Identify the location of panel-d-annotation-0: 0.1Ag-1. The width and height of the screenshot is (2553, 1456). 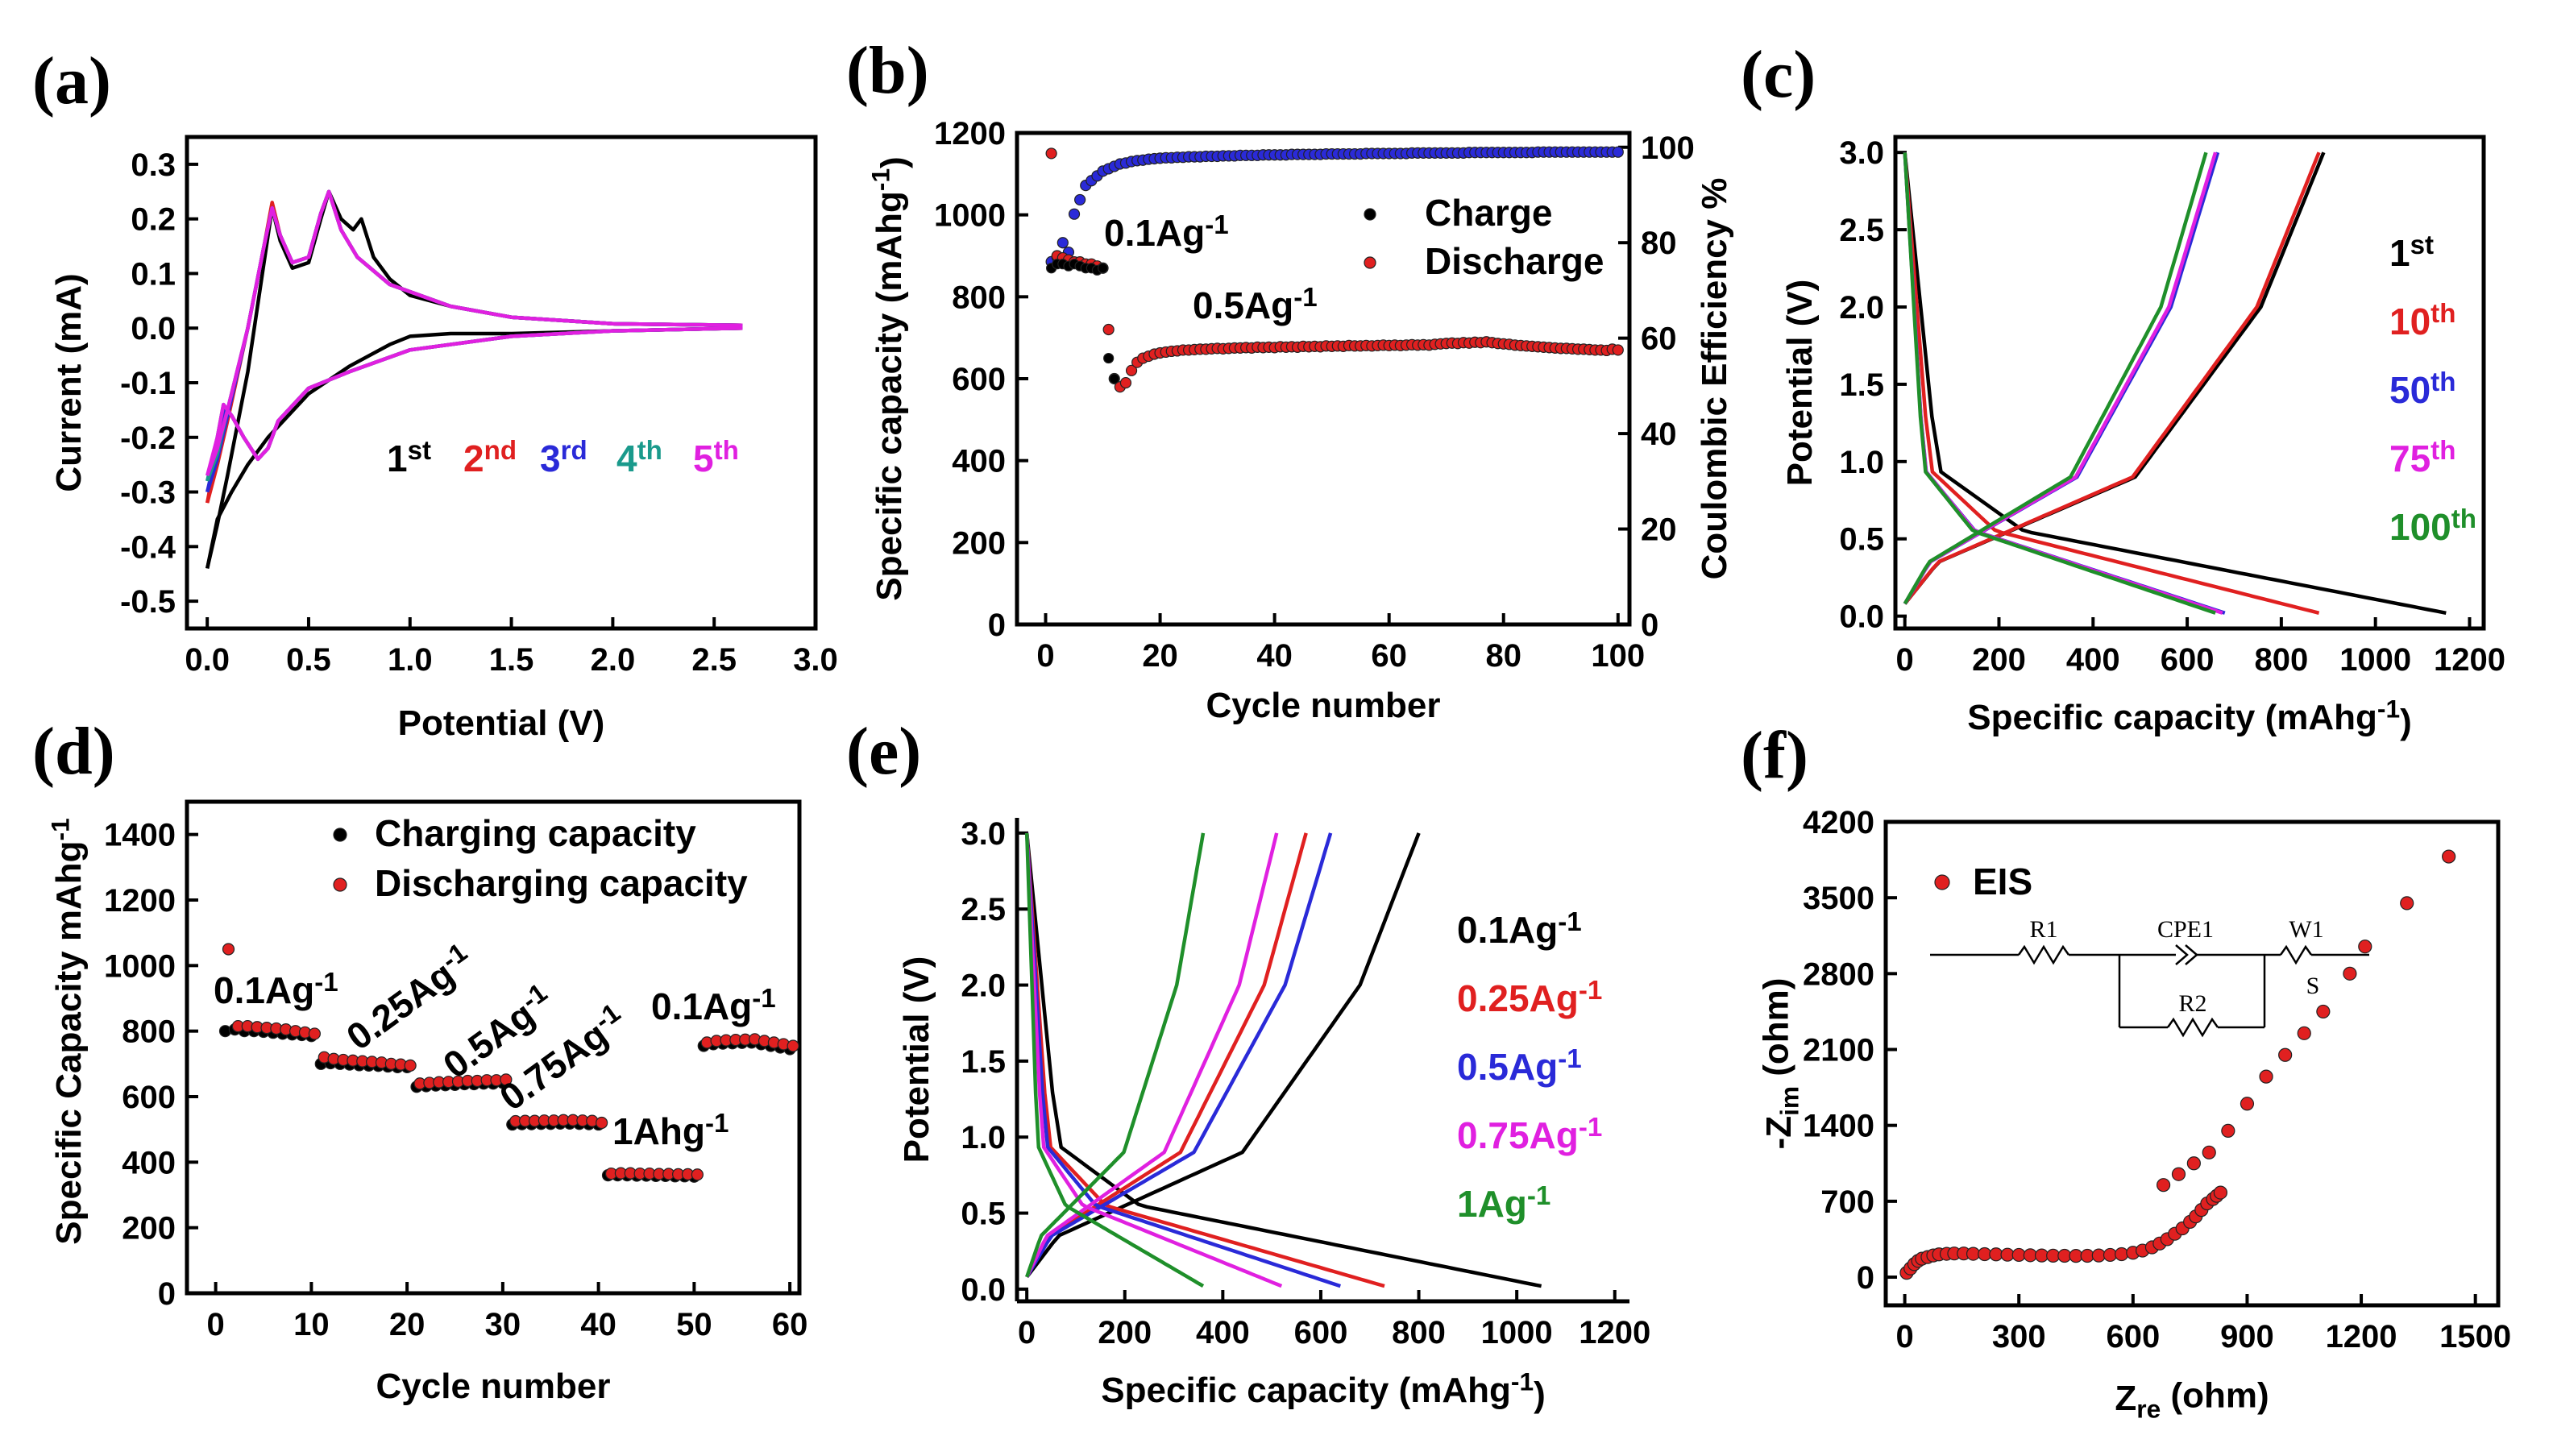
(276, 990).